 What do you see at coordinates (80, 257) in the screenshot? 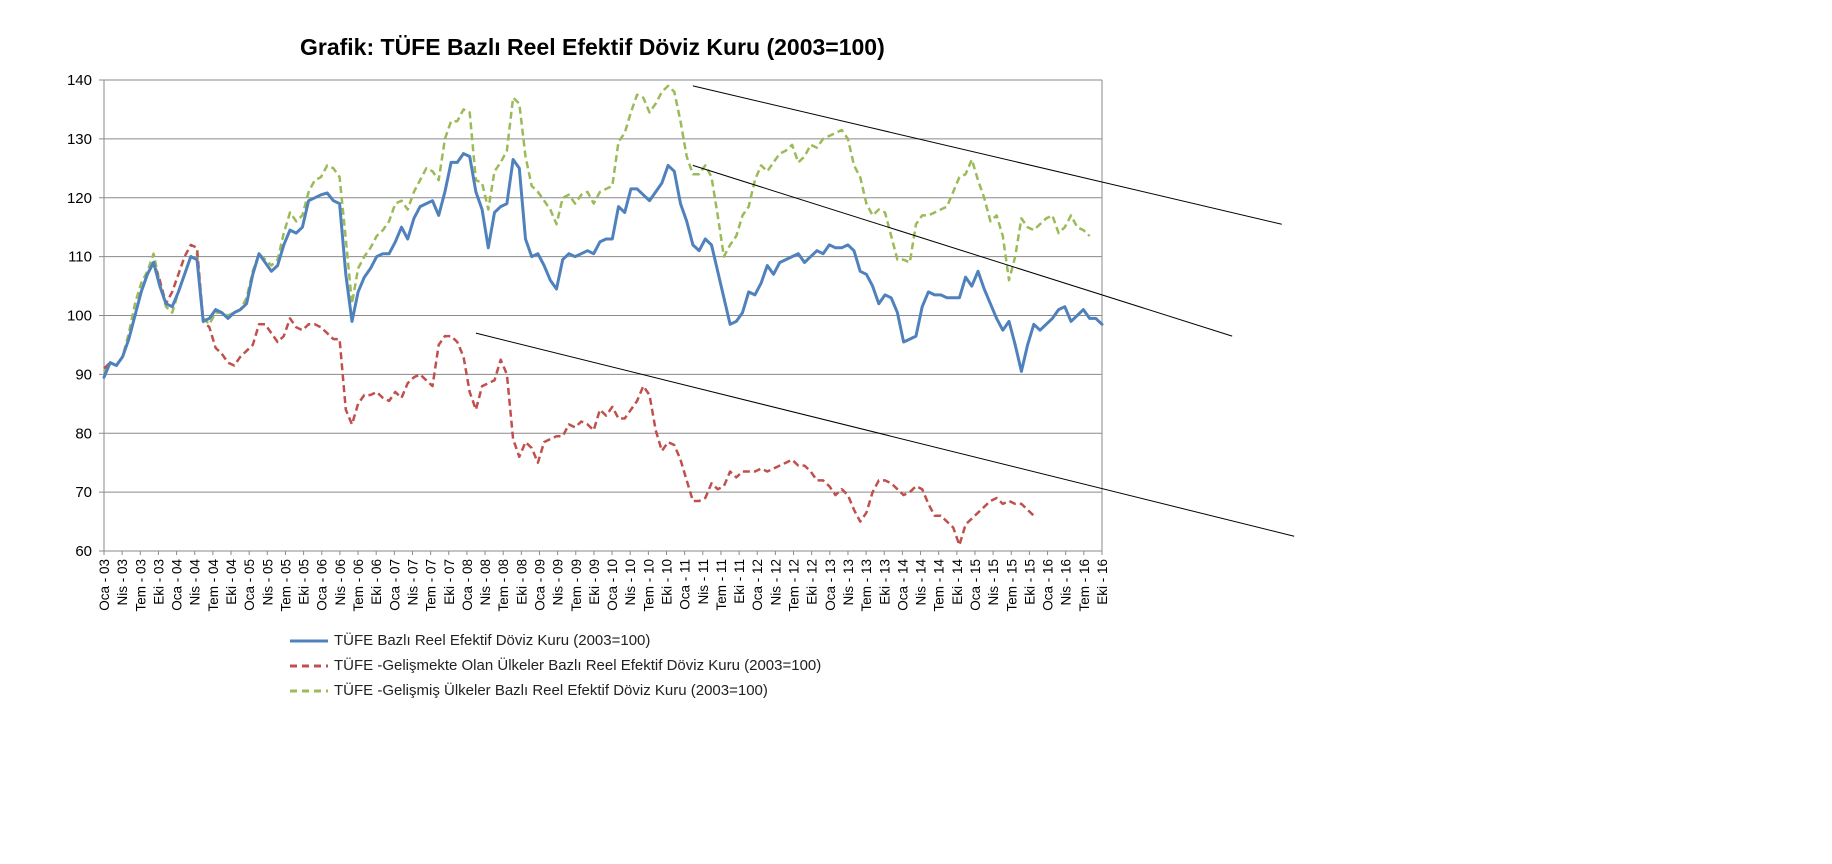
I see `y-tick-label-110: 110` at bounding box center [80, 257].